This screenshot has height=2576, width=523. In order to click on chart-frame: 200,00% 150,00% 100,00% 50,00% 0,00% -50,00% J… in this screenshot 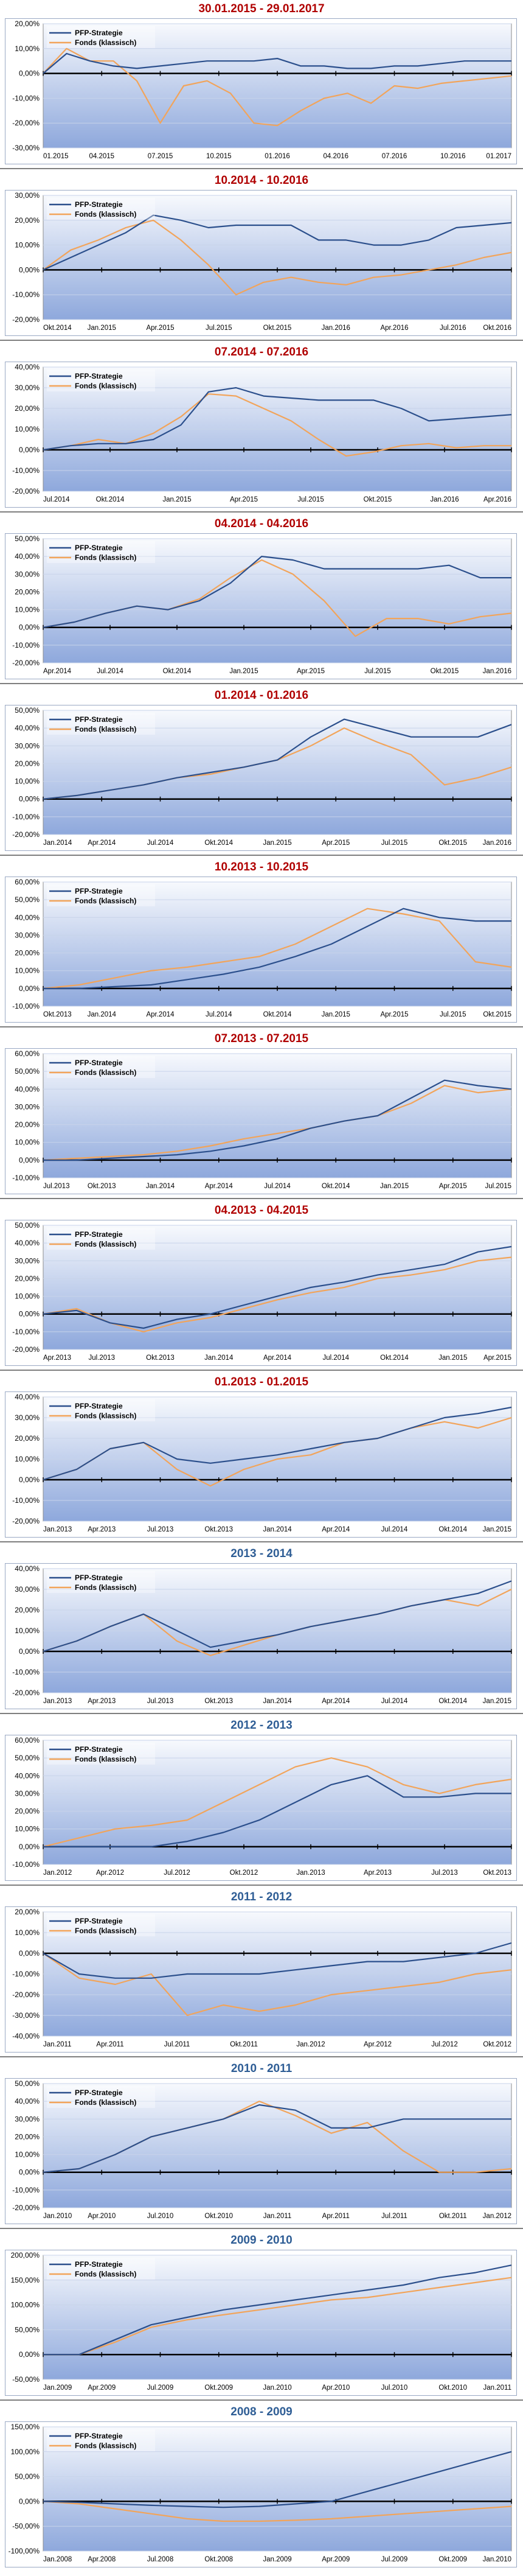, I will do `click(261, 2323)`.